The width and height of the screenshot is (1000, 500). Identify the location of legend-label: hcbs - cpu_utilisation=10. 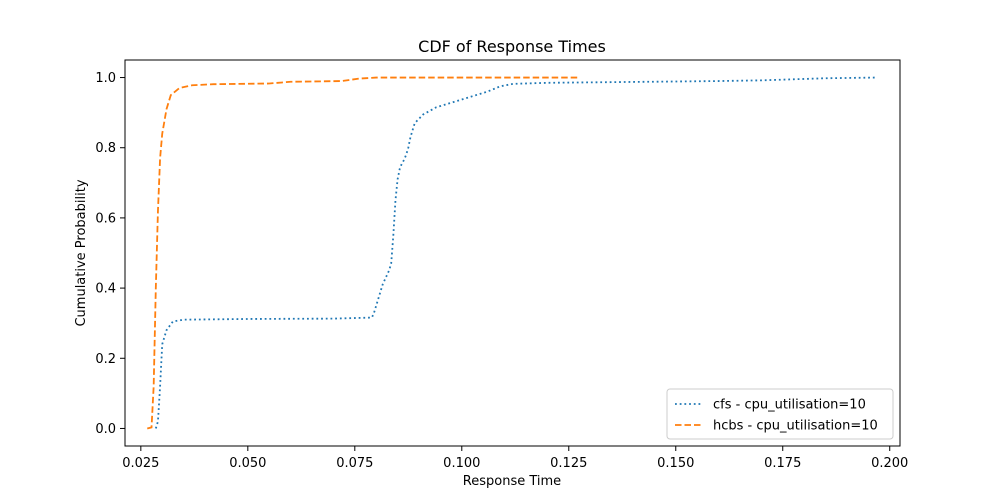
(795, 426).